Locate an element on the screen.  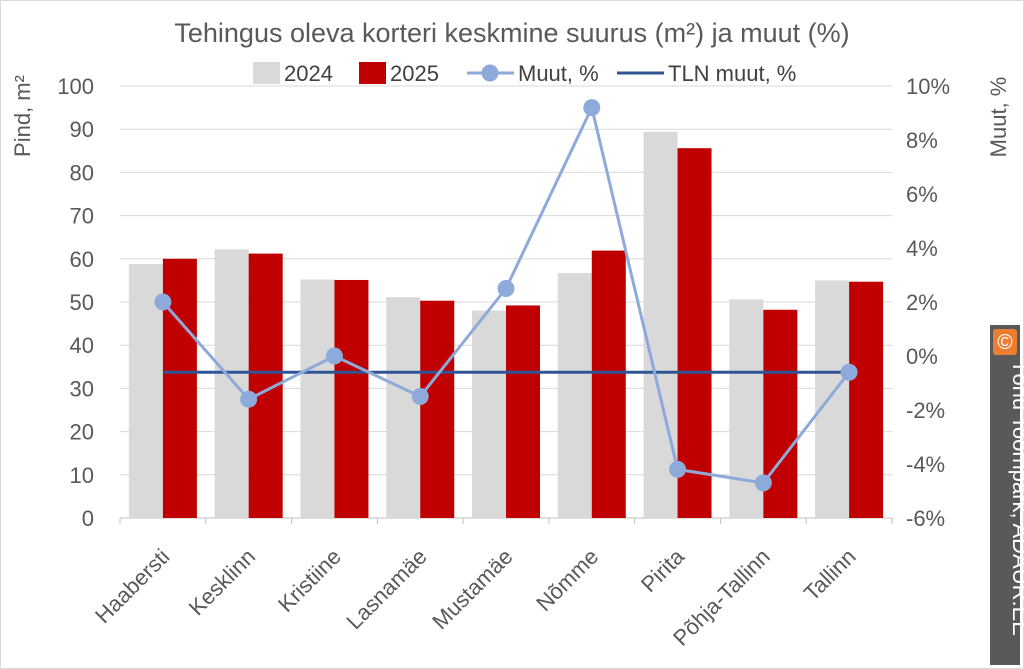
copyright-icon is located at coordinates (1005, 342).